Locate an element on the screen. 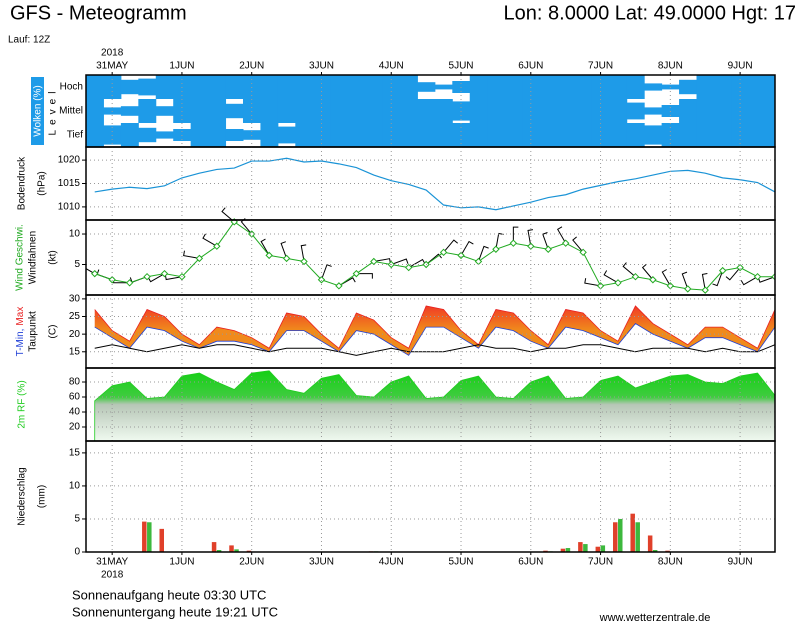  title: GFS - Meteogramm is located at coordinates (98, 13).